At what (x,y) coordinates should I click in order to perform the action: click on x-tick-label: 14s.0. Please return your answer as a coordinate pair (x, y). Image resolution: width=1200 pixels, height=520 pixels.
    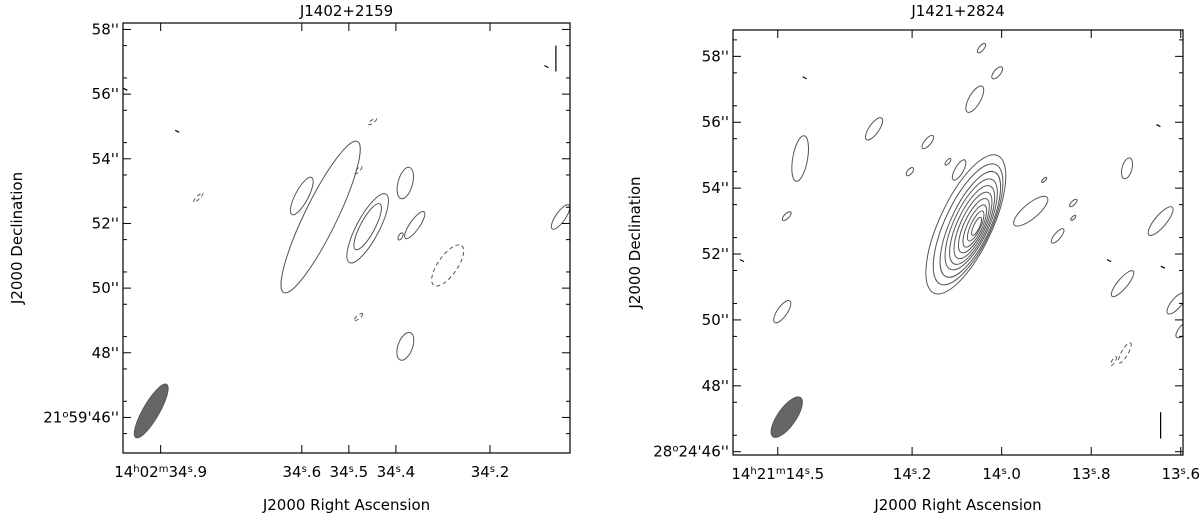
    Looking at the image, I should click on (1001, 474).